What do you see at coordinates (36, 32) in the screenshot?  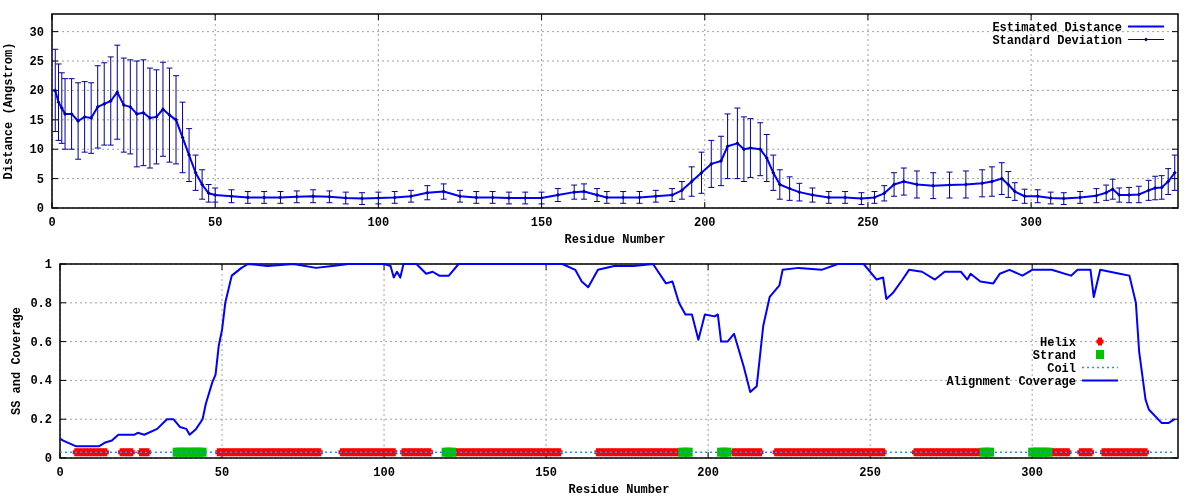 I see `y-tick-label: 30` at bounding box center [36, 32].